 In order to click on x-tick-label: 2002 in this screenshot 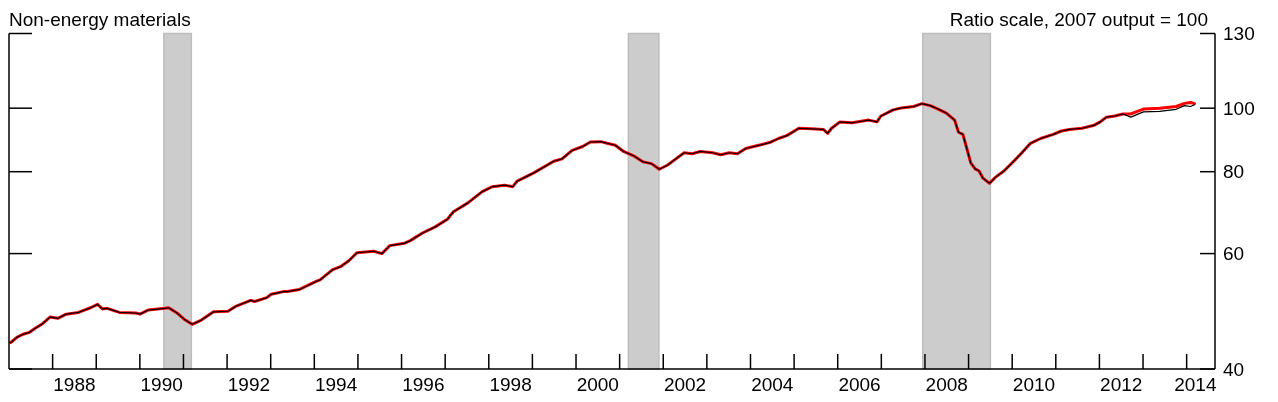, I will do `click(685, 384)`.